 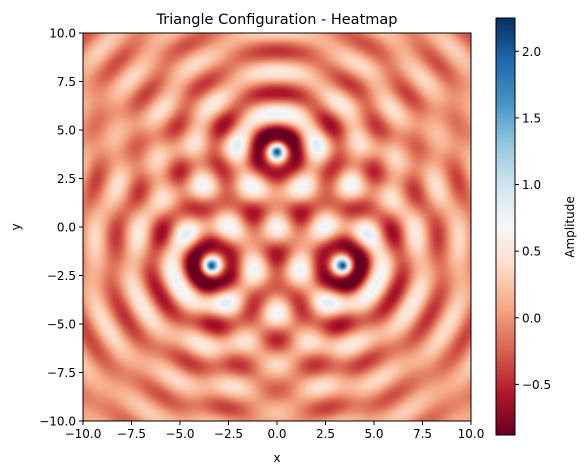 I want to click on y-axis-ticks: −10.0 −7.5 −5.0 −2.5 0.0 2.5 5.0 7.5 10.0, so click(x=61, y=228).